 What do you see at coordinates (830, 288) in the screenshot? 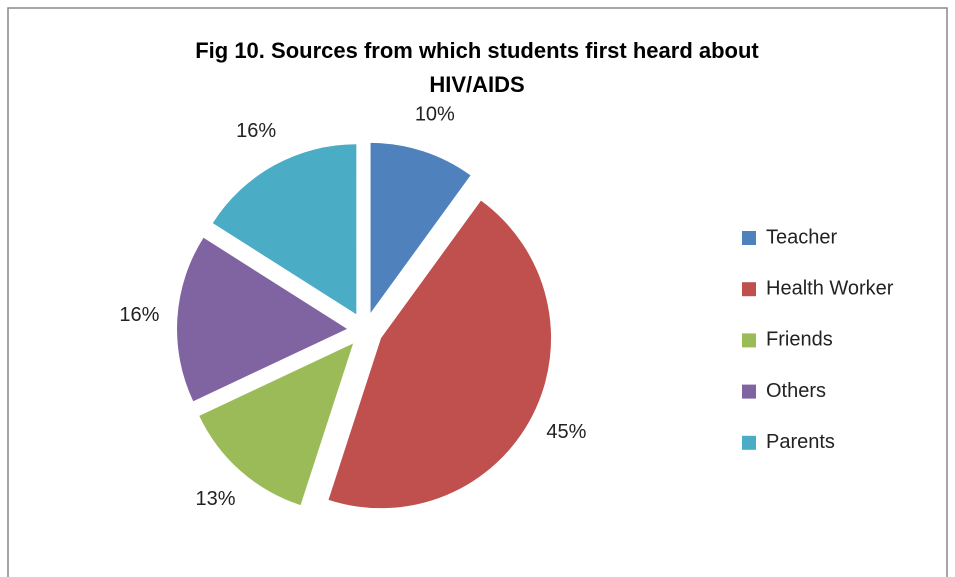
I see `legend-label: Health Worker` at bounding box center [830, 288].